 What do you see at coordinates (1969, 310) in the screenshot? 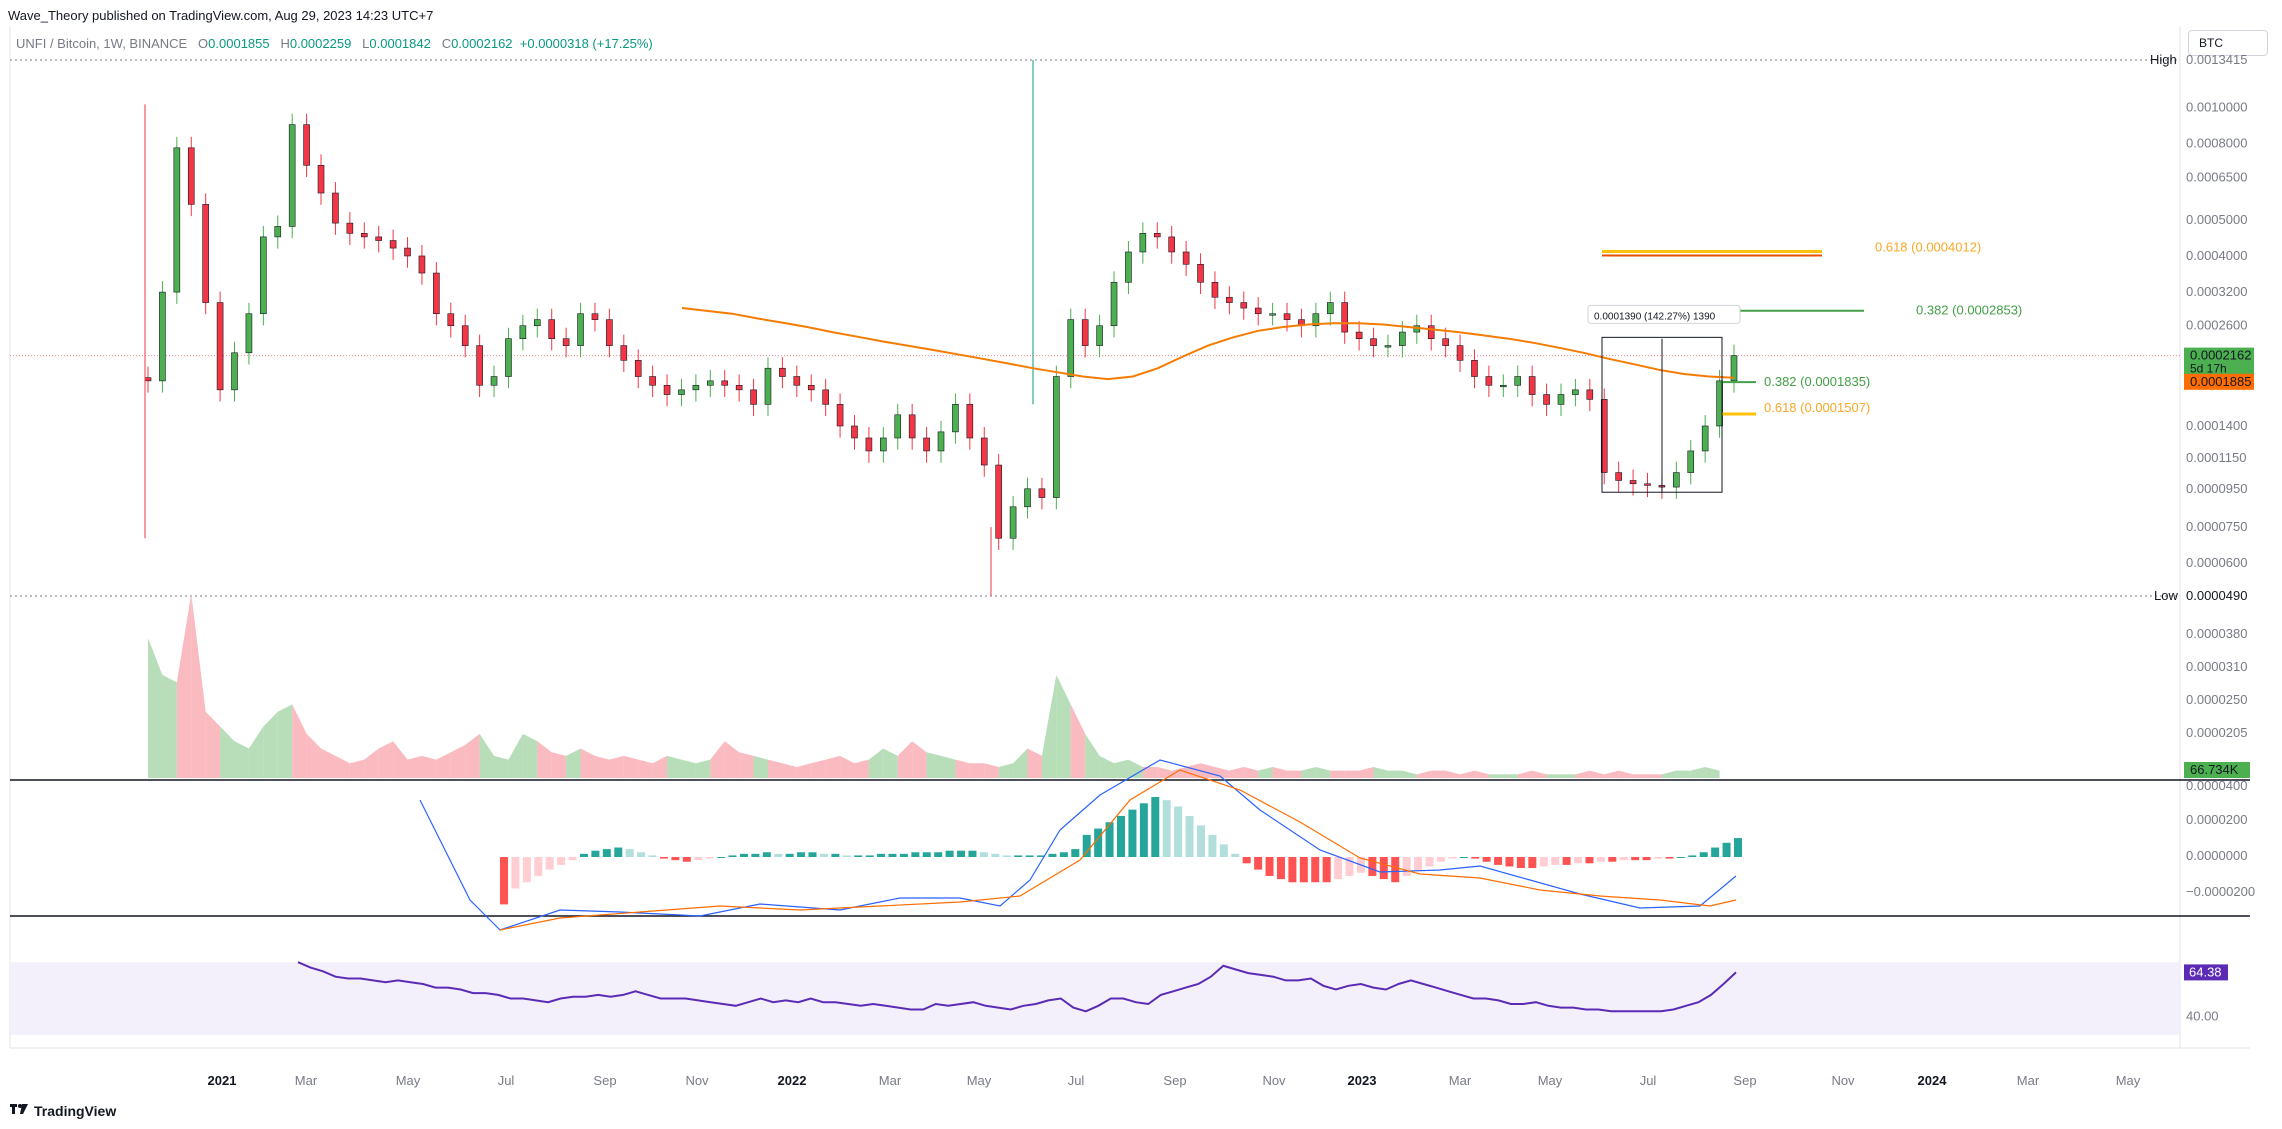
I see `fib-label-0382-upper: 0.382 (0.0002853)` at bounding box center [1969, 310].